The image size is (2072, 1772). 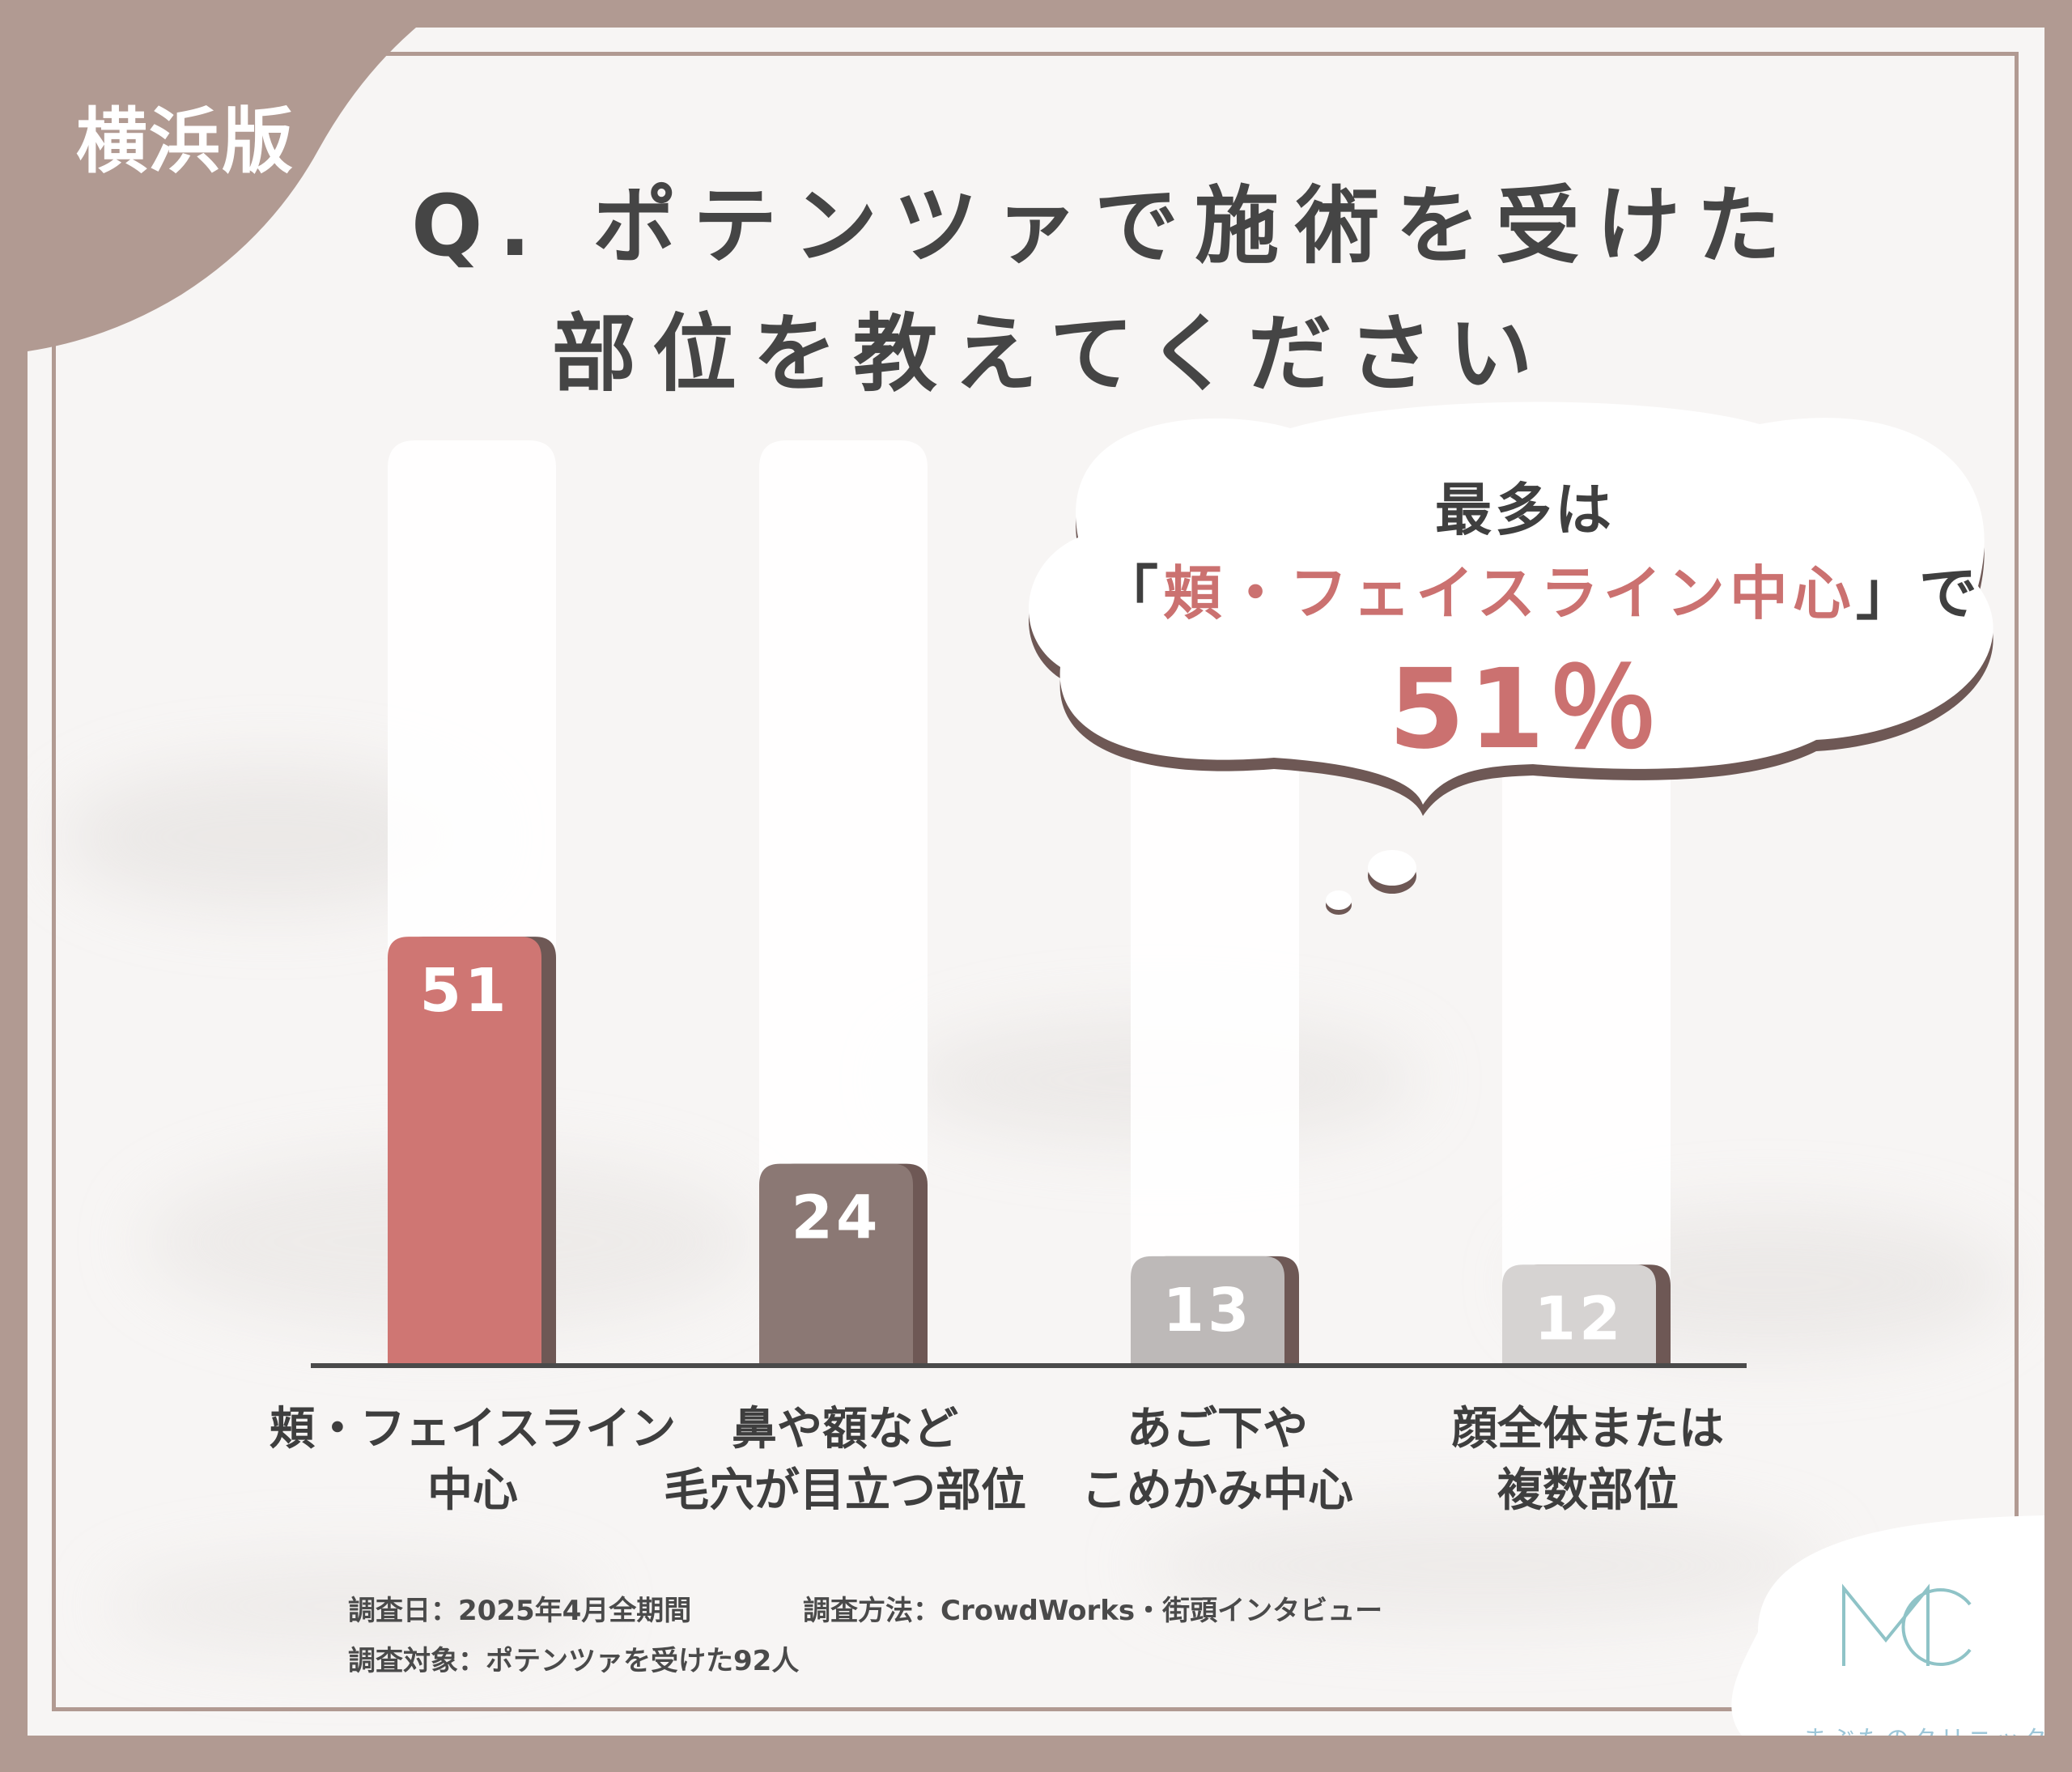 What do you see at coordinates (1525, 710) in the screenshot?
I see `callout-big-value: 51％` at bounding box center [1525, 710].